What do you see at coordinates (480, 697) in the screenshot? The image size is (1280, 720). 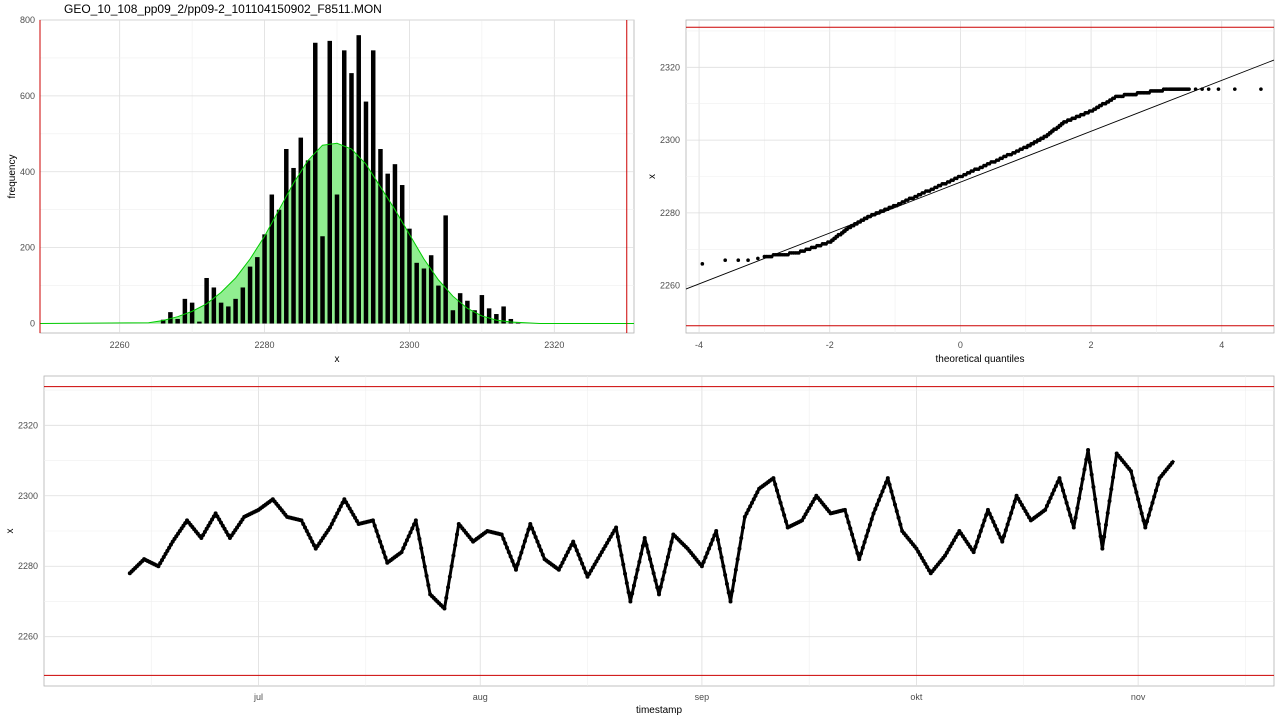 I see `x-tick-label: aug` at bounding box center [480, 697].